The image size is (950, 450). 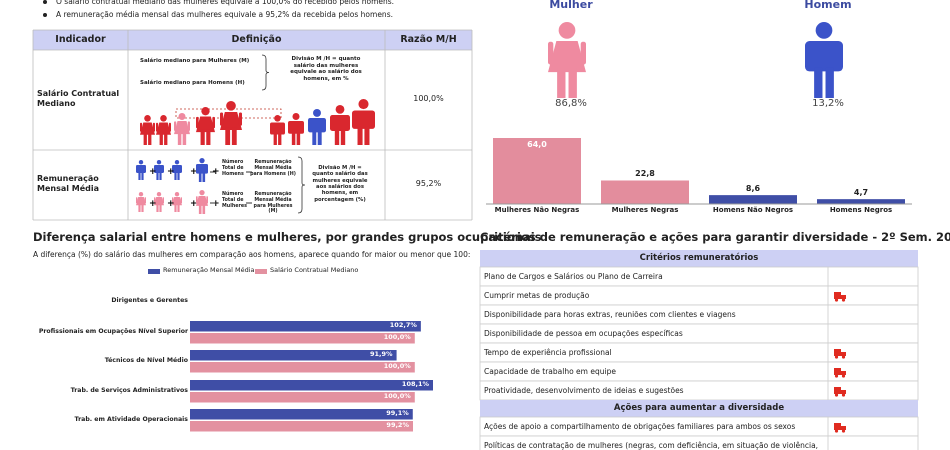 I want to click on table-header: Razão M/H, so click(x=428, y=39).